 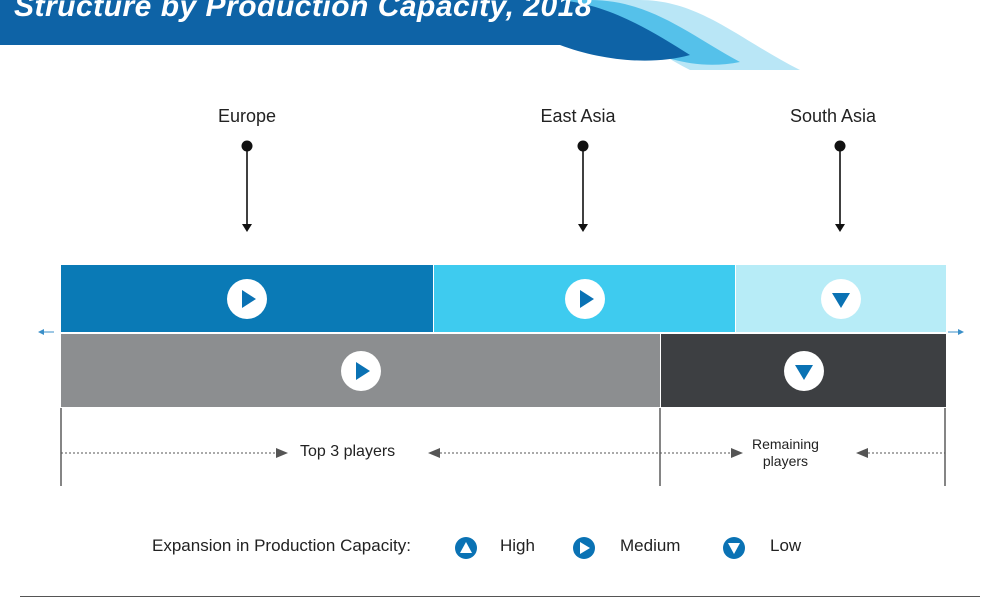 I want to click on legend-label-medium: Medium, so click(x=650, y=545).